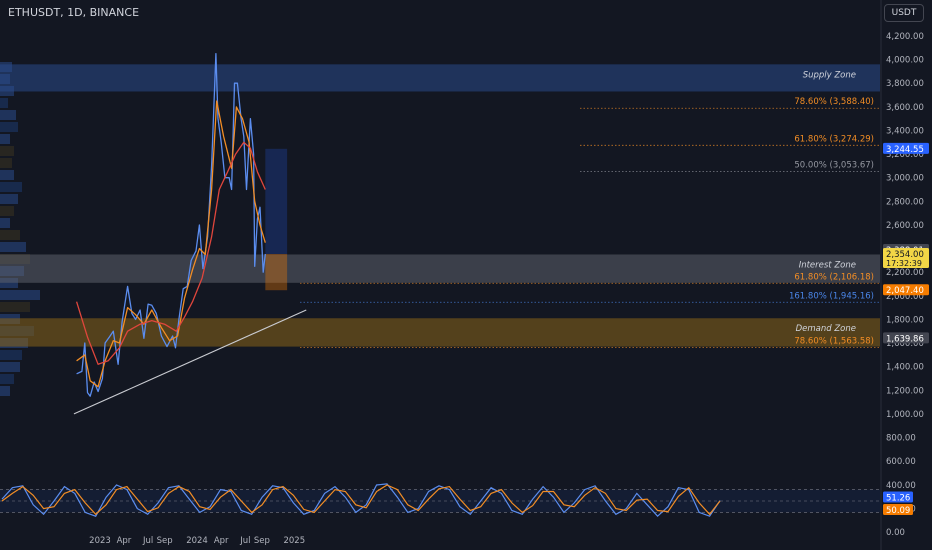 The height and width of the screenshot is (550, 932). I want to click on price-tick-4: 3,400.00, so click(905, 131).